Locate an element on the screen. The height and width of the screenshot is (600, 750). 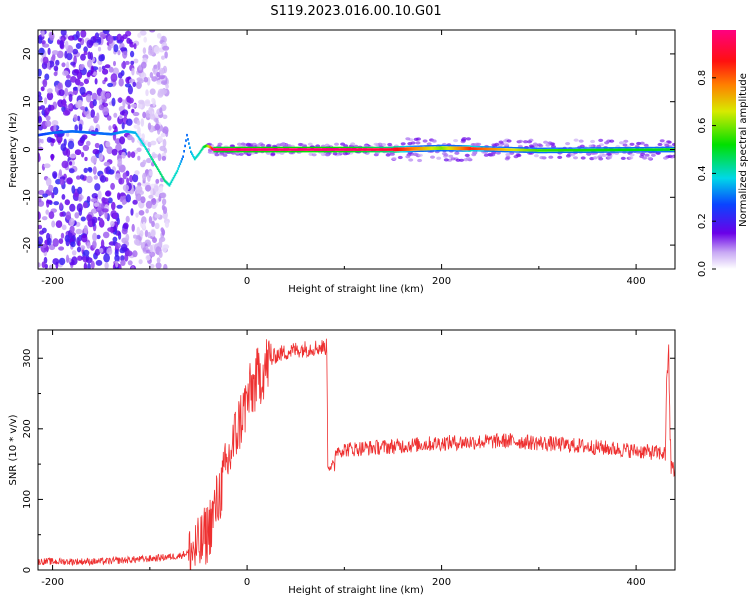
spectrogram-ytick-label: 20 is located at coordinates (27, 54).